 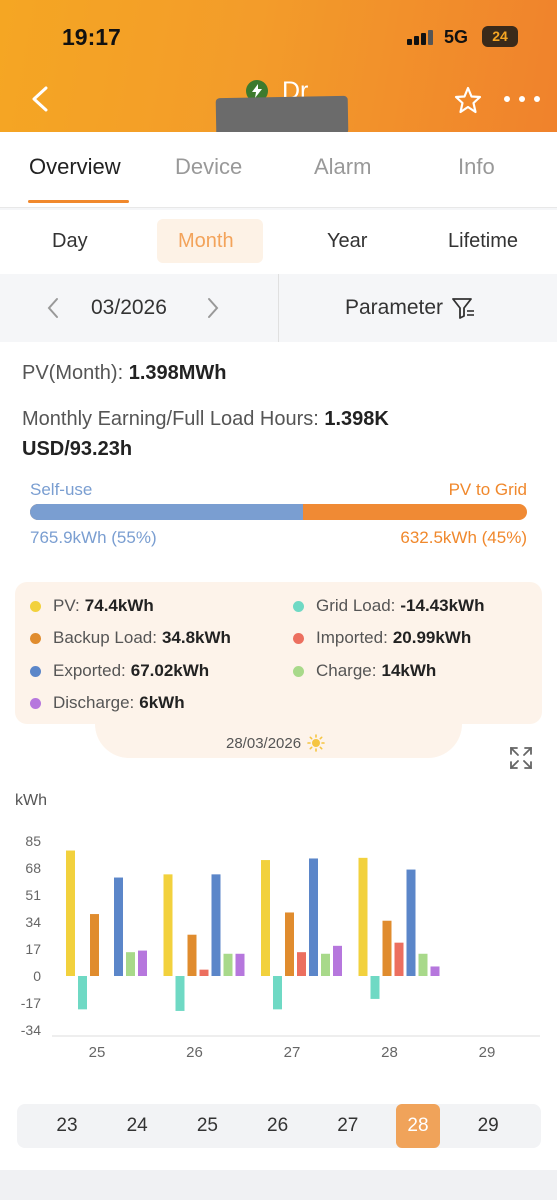 I want to click on x-tick-label: 25, so click(x=97, y=1052).